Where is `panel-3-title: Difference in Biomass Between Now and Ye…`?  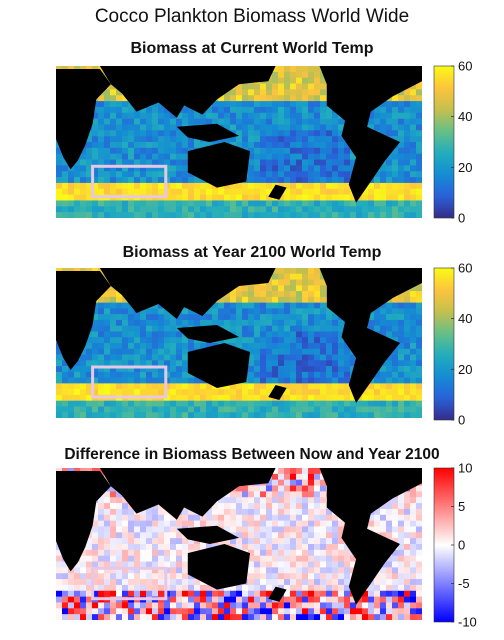 panel-3-title: Difference in Biomass Between Now and Ye… is located at coordinates (252, 454).